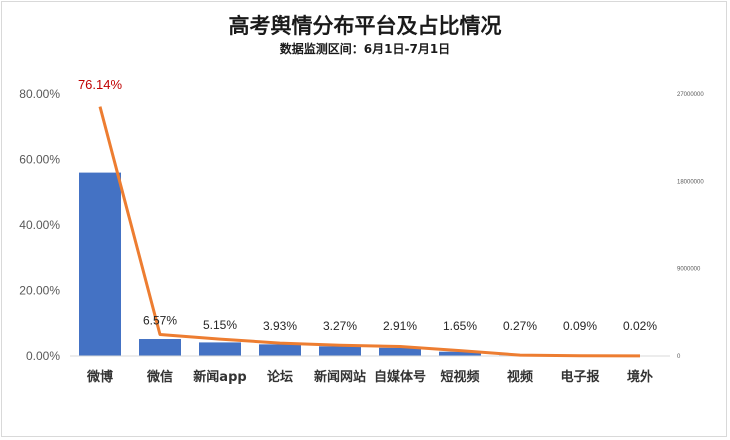 The height and width of the screenshot is (440, 730). What do you see at coordinates (340, 351) in the screenshot?
I see `bar-新闻网站` at bounding box center [340, 351].